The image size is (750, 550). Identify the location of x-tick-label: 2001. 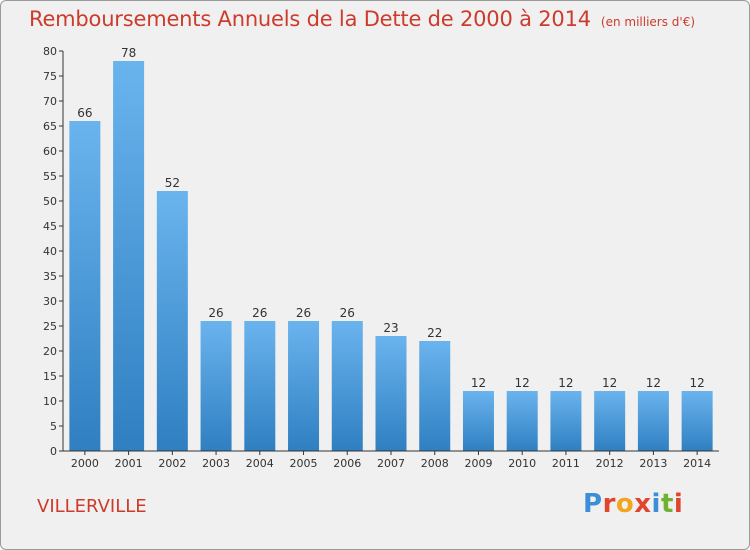
(129, 463).